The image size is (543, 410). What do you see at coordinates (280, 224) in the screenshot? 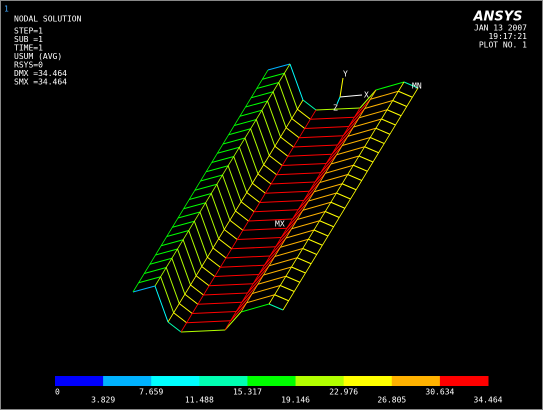
I see `max-label: MX` at bounding box center [280, 224].